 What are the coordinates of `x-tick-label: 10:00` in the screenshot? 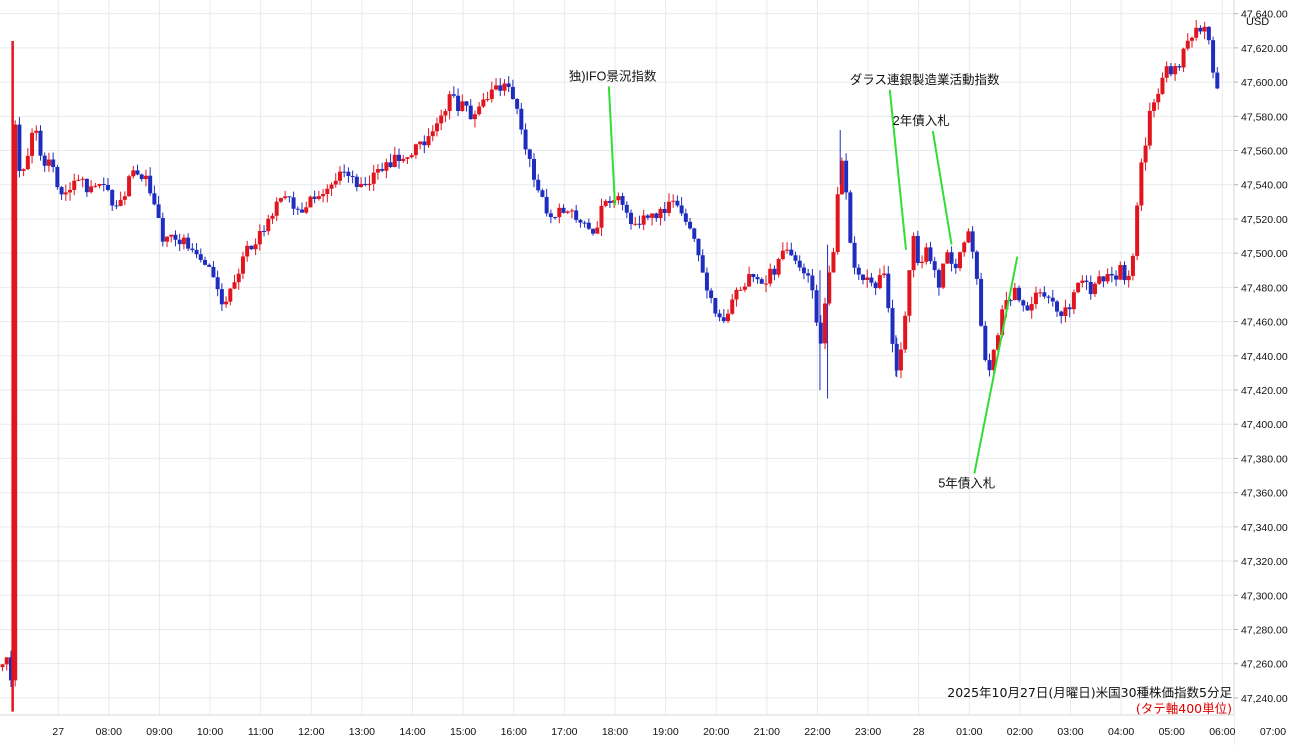 It's located at (210, 732).